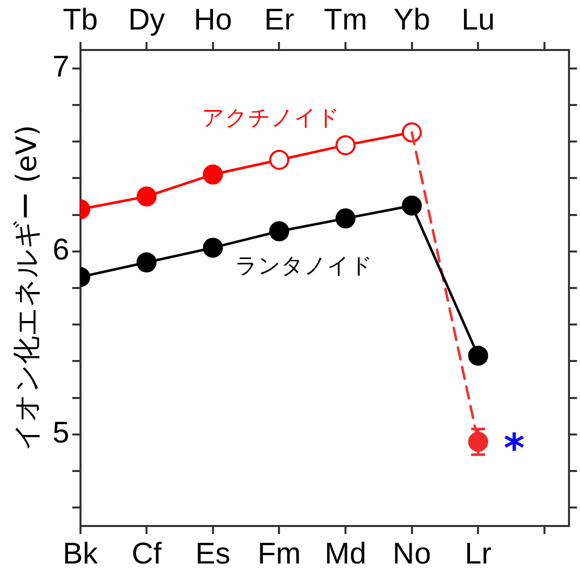  I want to click on x-tick-label: Md, so click(345, 553).